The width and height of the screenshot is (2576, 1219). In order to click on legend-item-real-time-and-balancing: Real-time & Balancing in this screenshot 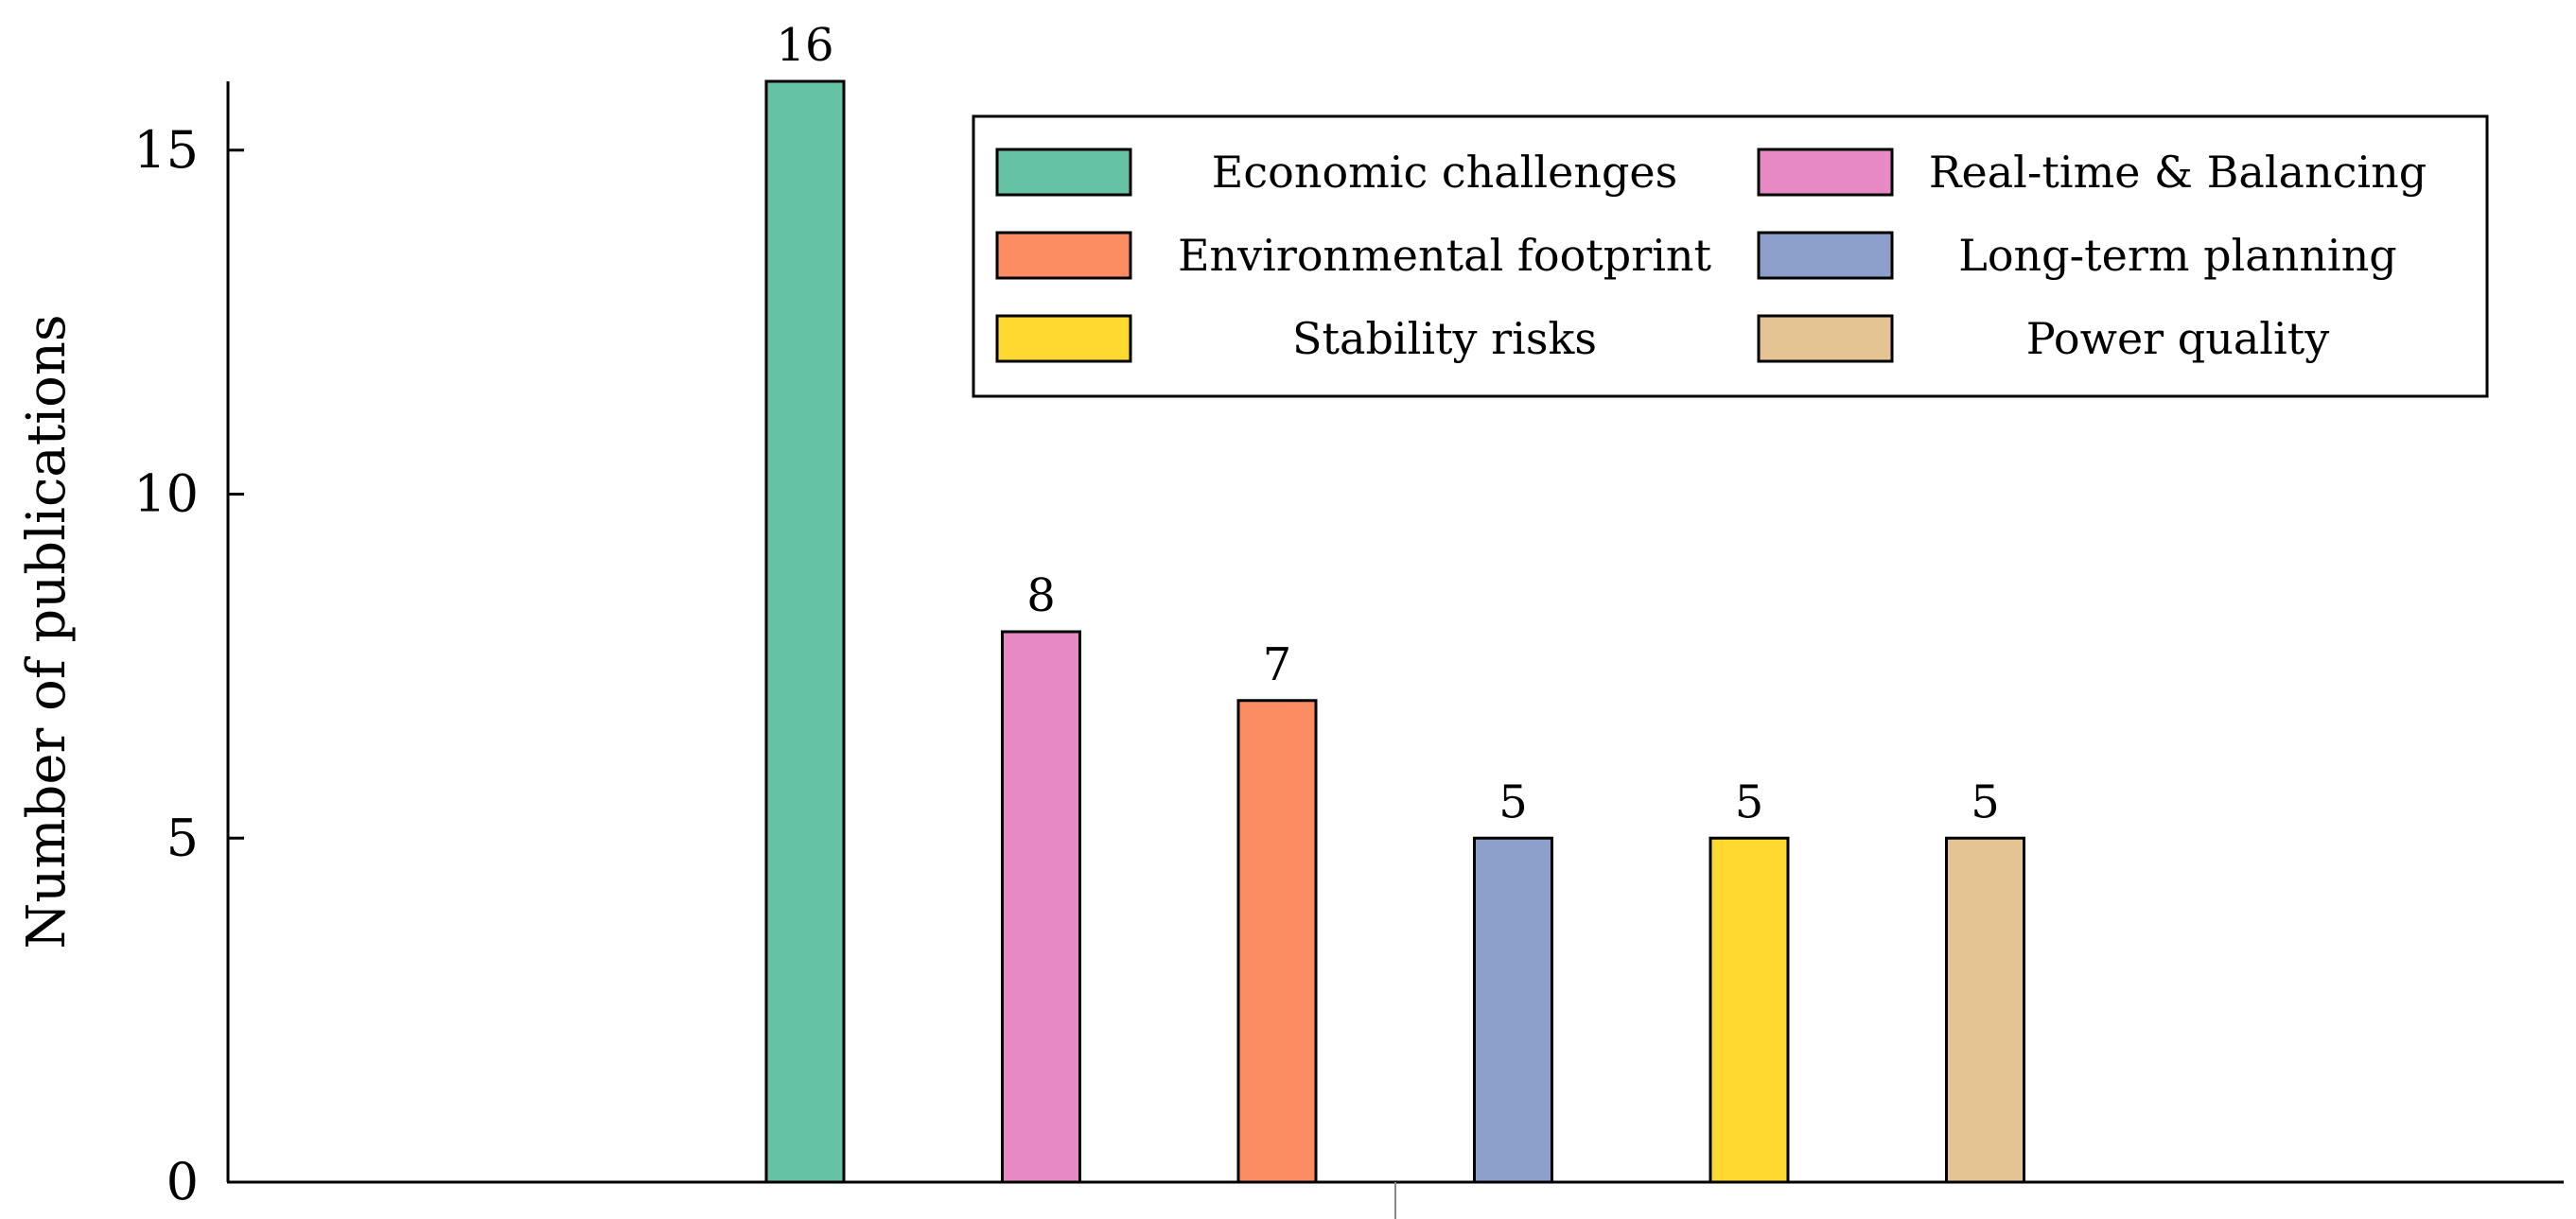, I will do `click(2092, 172)`.